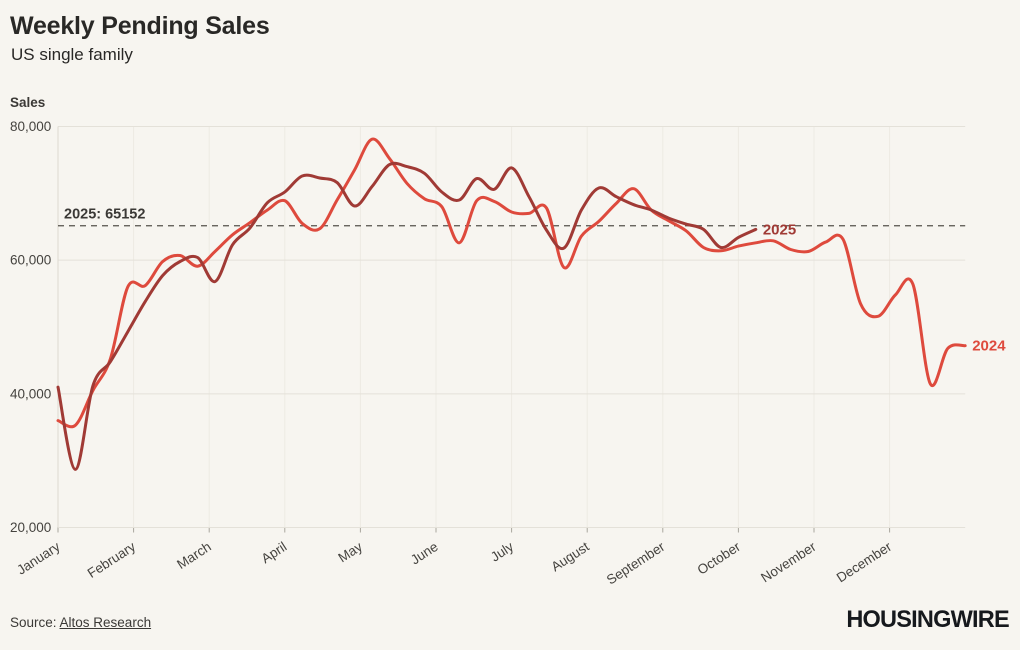 The width and height of the screenshot is (1020, 650). I want to click on series-label-2025: 2025, so click(779, 229).